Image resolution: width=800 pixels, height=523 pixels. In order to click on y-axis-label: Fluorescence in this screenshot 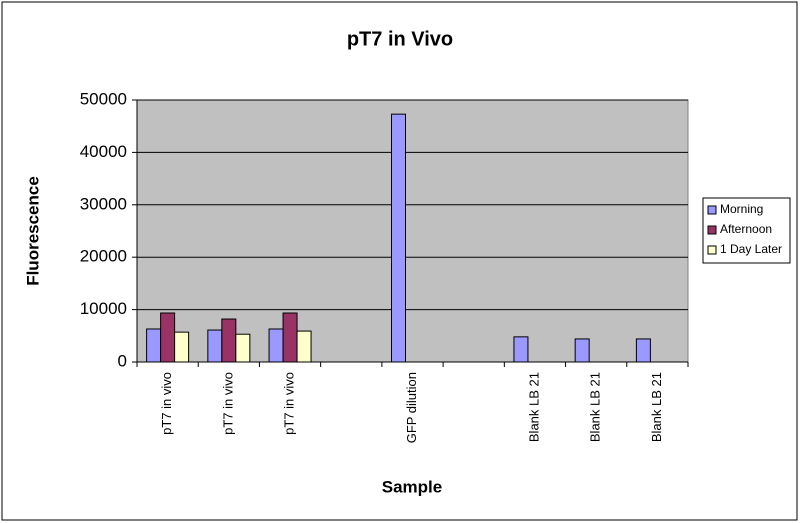, I will do `click(32, 231)`.